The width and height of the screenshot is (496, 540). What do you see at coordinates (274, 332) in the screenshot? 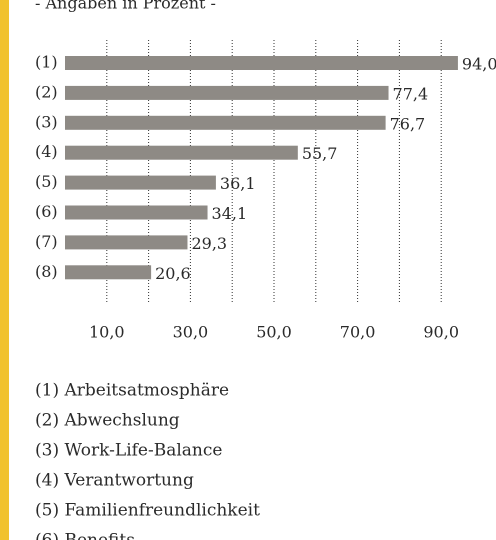
I see `x-tick-label: 50,0` at bounding box center [274, 332].